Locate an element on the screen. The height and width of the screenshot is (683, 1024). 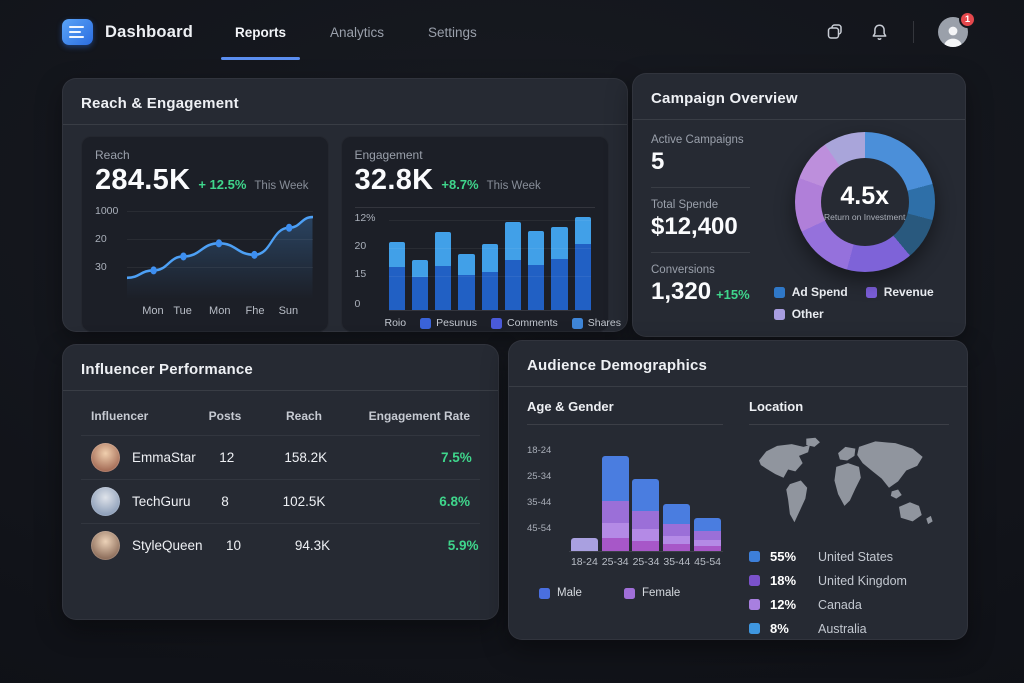
table-row: StyleQueen 10 94.3K 5.9% is located at coordinates (280, 545).